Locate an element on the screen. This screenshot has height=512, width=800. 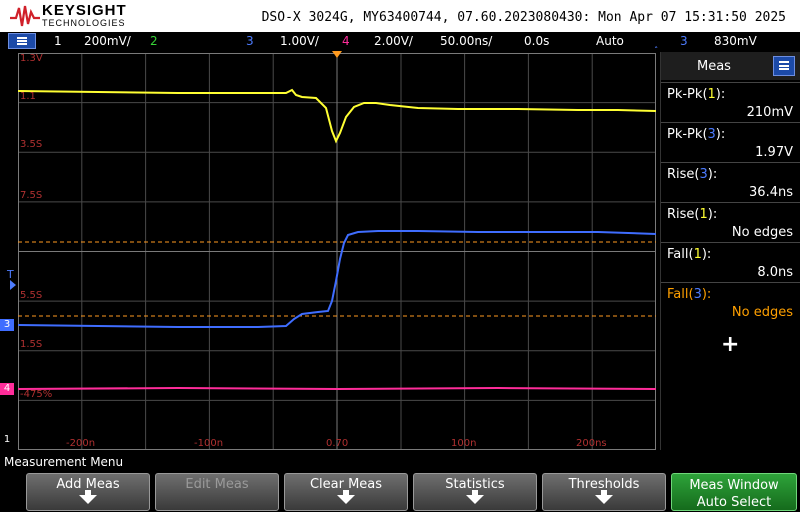
meas-label: Fall(3): is located at coordinates (689, 294).